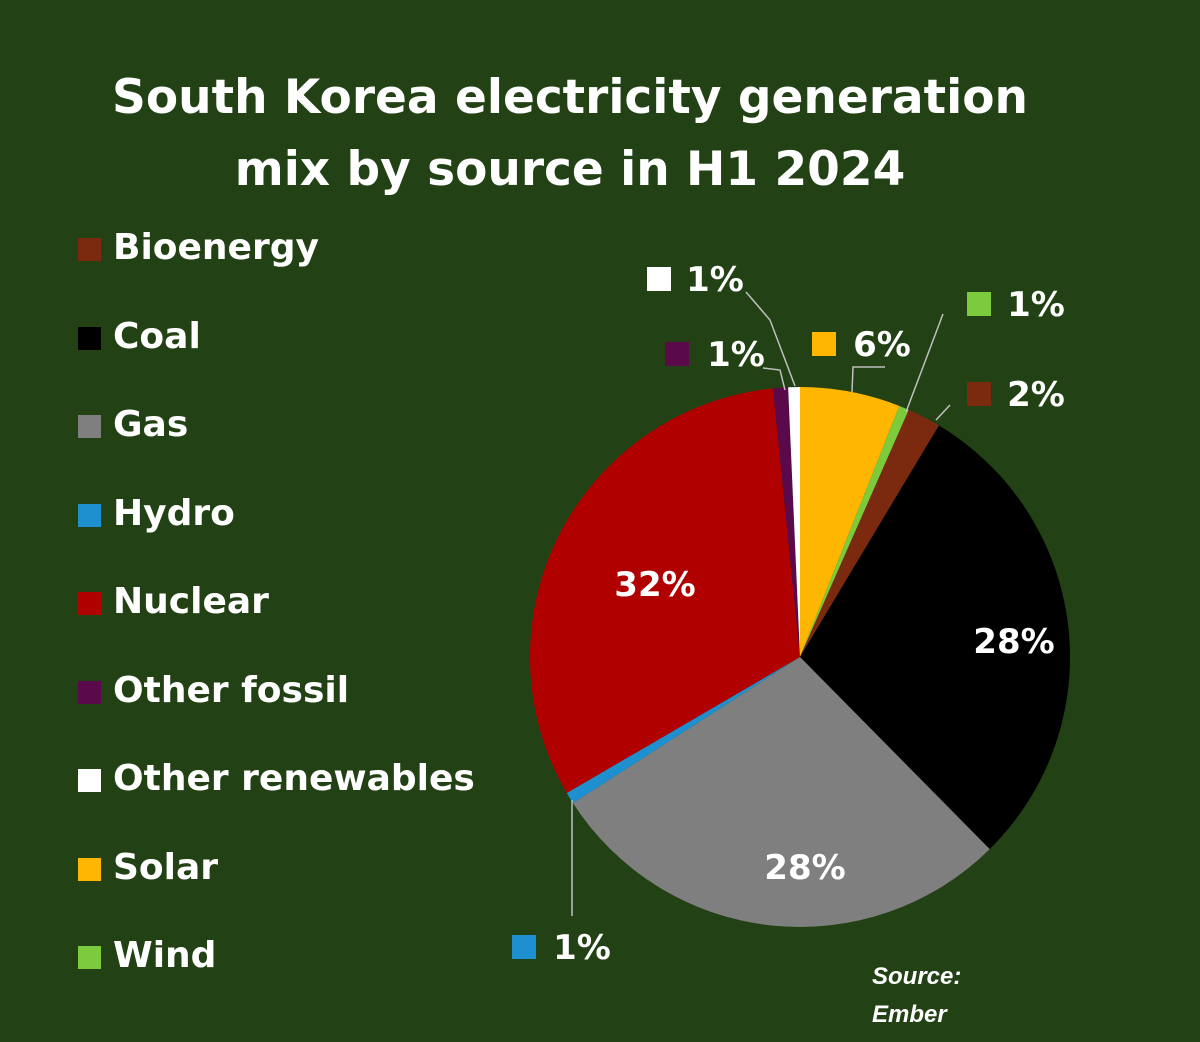 The height and width of the screenshot is (1042, 1200). What do you see at coordinates (736, 355) in the screenshot?
I see `data-label-other-fossil: 1%` at bounding box center [736, 355].